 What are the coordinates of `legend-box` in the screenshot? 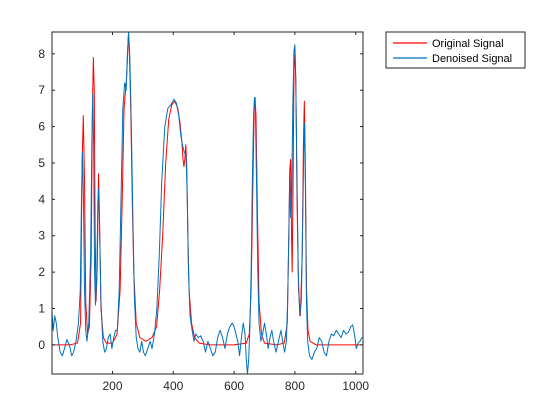 It's located at (455, 50).